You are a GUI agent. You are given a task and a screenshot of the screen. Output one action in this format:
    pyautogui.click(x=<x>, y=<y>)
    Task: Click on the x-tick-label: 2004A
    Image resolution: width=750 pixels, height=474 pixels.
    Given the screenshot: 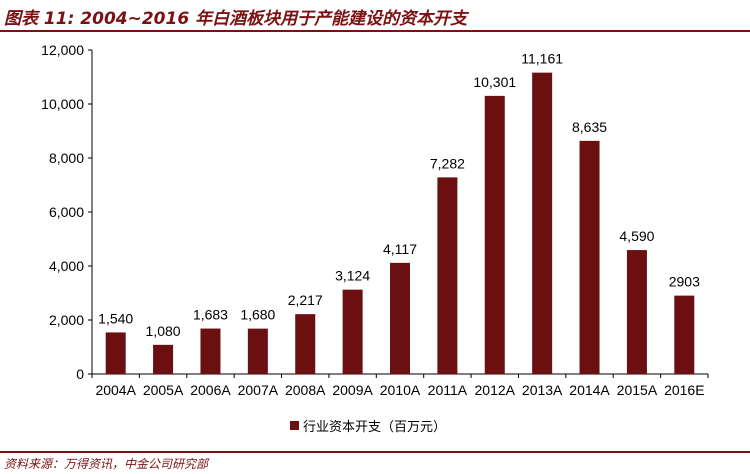 What is the action you would take?
    pyautogui.click(x=115, y=390)
    